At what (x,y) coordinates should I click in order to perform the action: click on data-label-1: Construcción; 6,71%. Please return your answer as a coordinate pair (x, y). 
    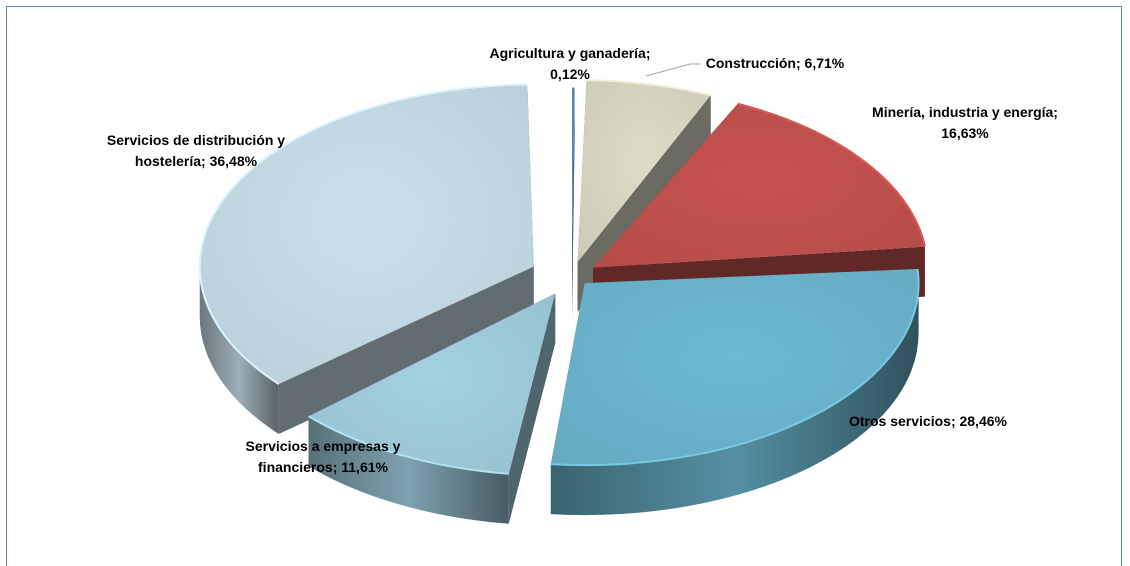
    Looking at the image, I should click on (775, 63).